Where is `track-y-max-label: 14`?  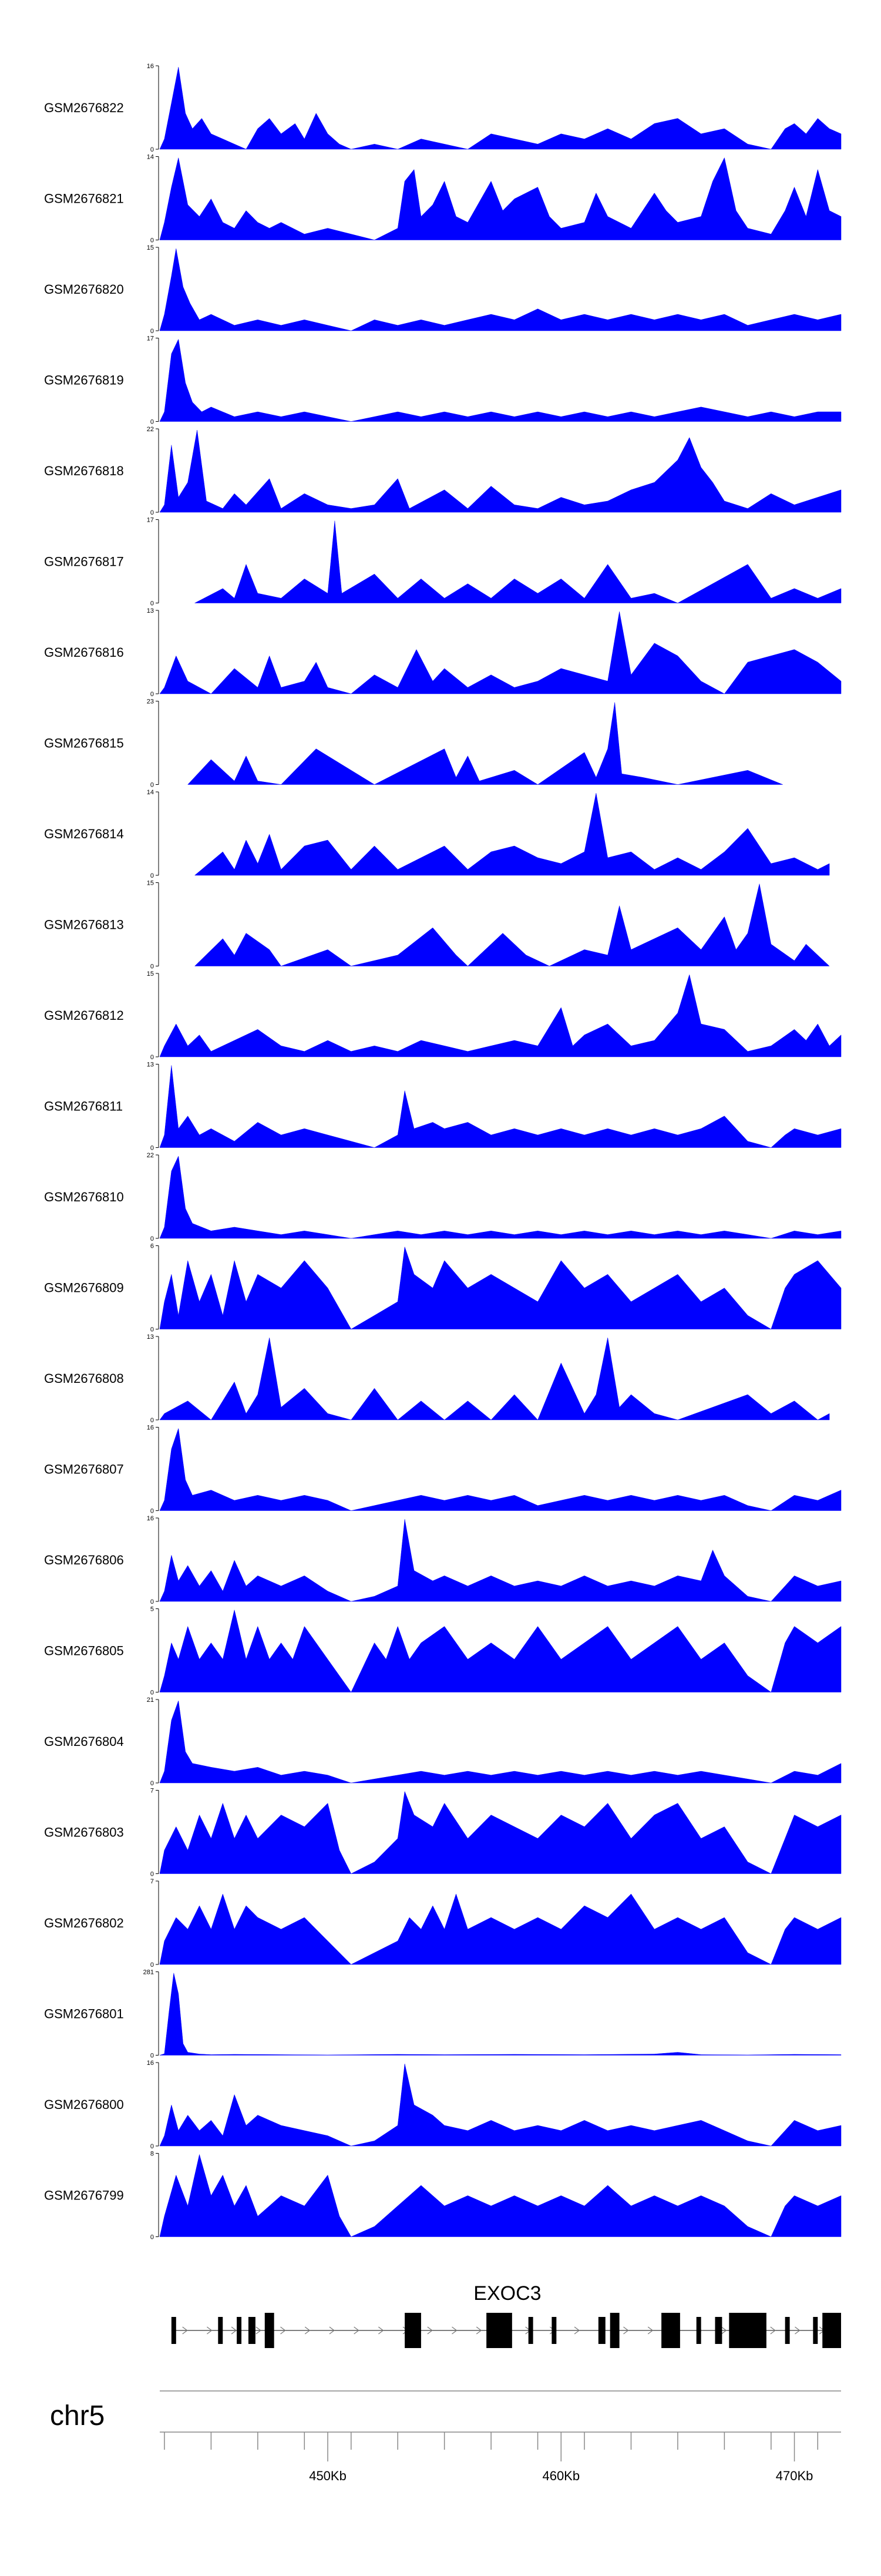
track-y-max-label: 14 is located at coordinates (150, 793).